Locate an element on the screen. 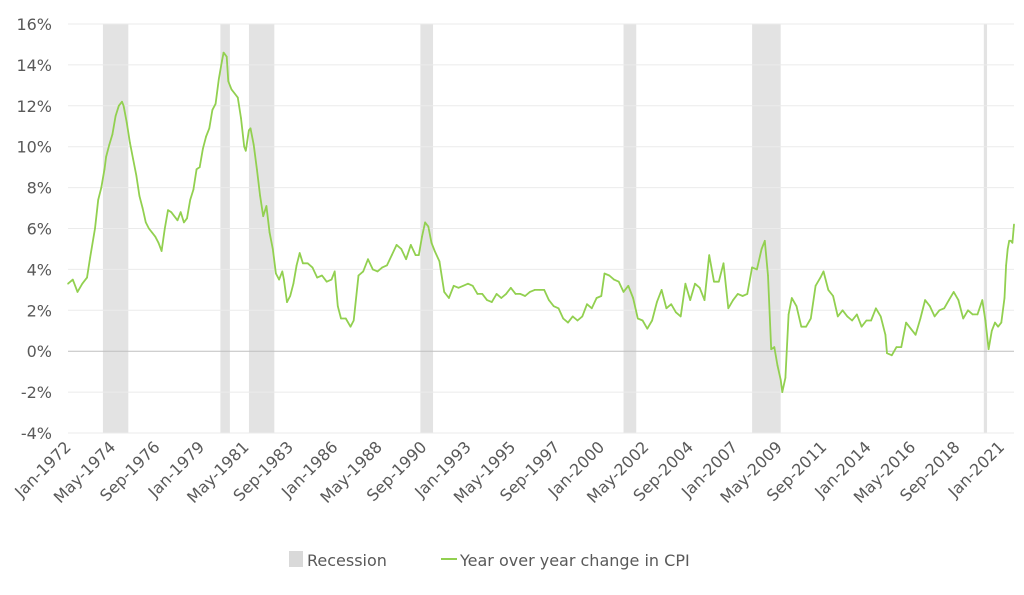  y-tick-label: 6% is located at coordinates (39, 229).